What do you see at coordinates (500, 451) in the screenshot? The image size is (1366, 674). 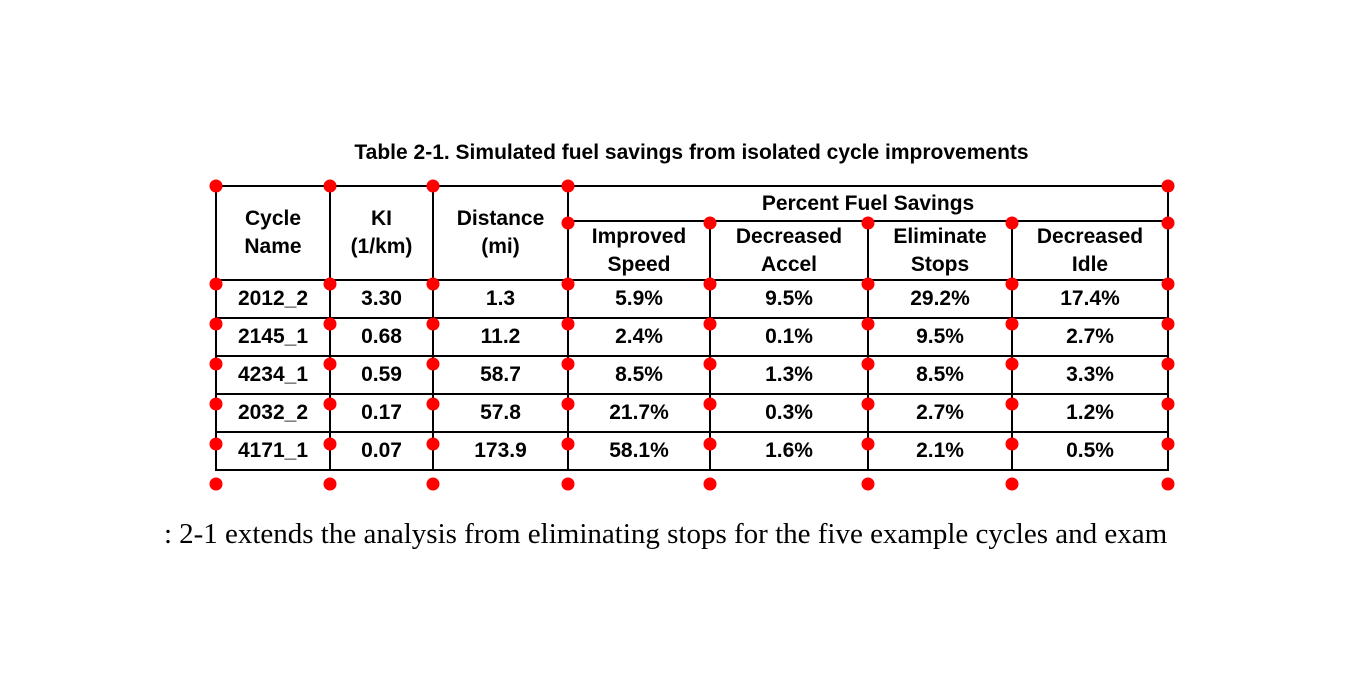 I see `table-cell: 173.9` at bounding box center [500, 451].